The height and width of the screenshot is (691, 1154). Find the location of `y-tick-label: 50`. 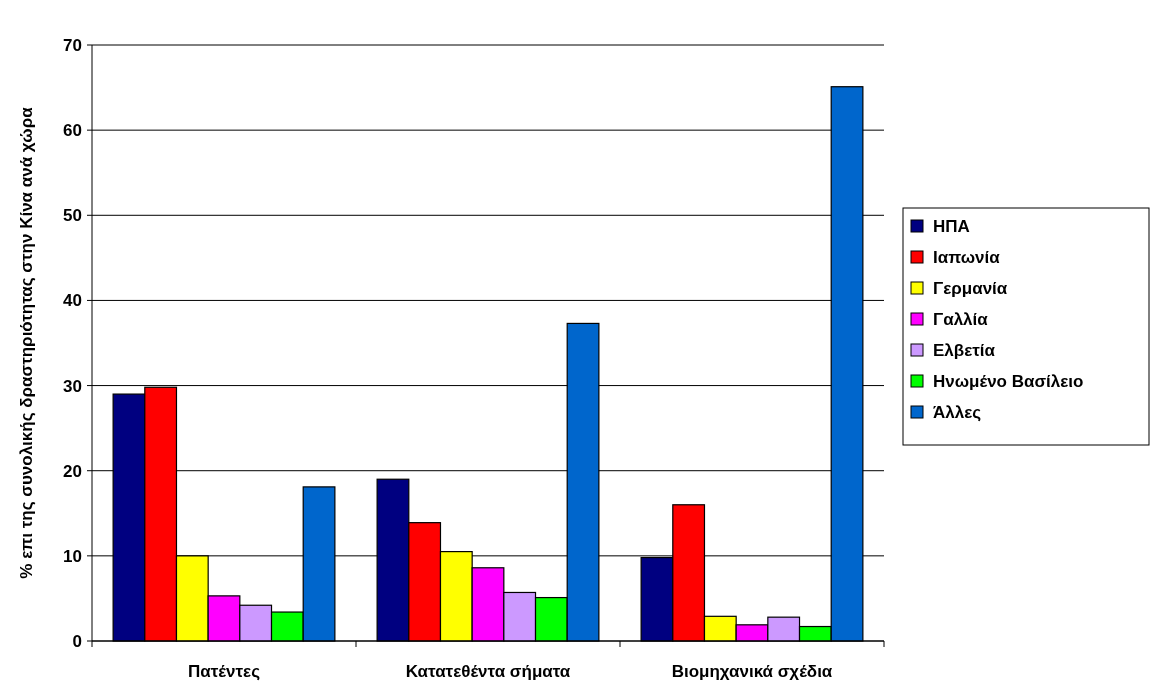

y-tick-label: 50 is located at coordinates (72, 216).